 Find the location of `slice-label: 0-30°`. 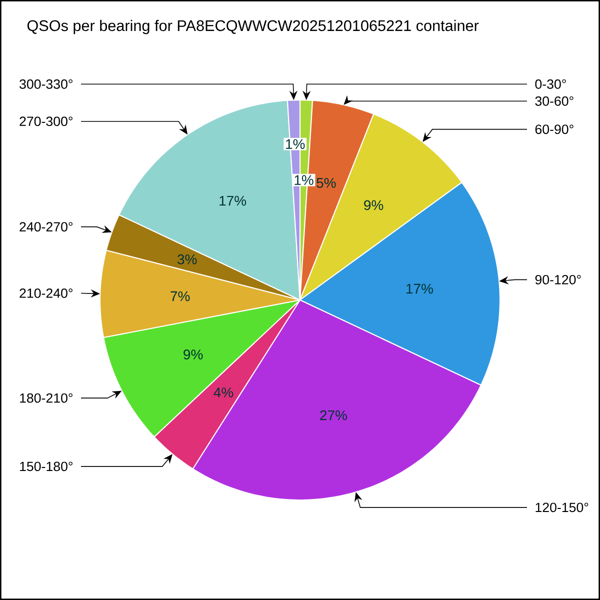

slice-label: 0-30° is located at coordinates (550, 84).